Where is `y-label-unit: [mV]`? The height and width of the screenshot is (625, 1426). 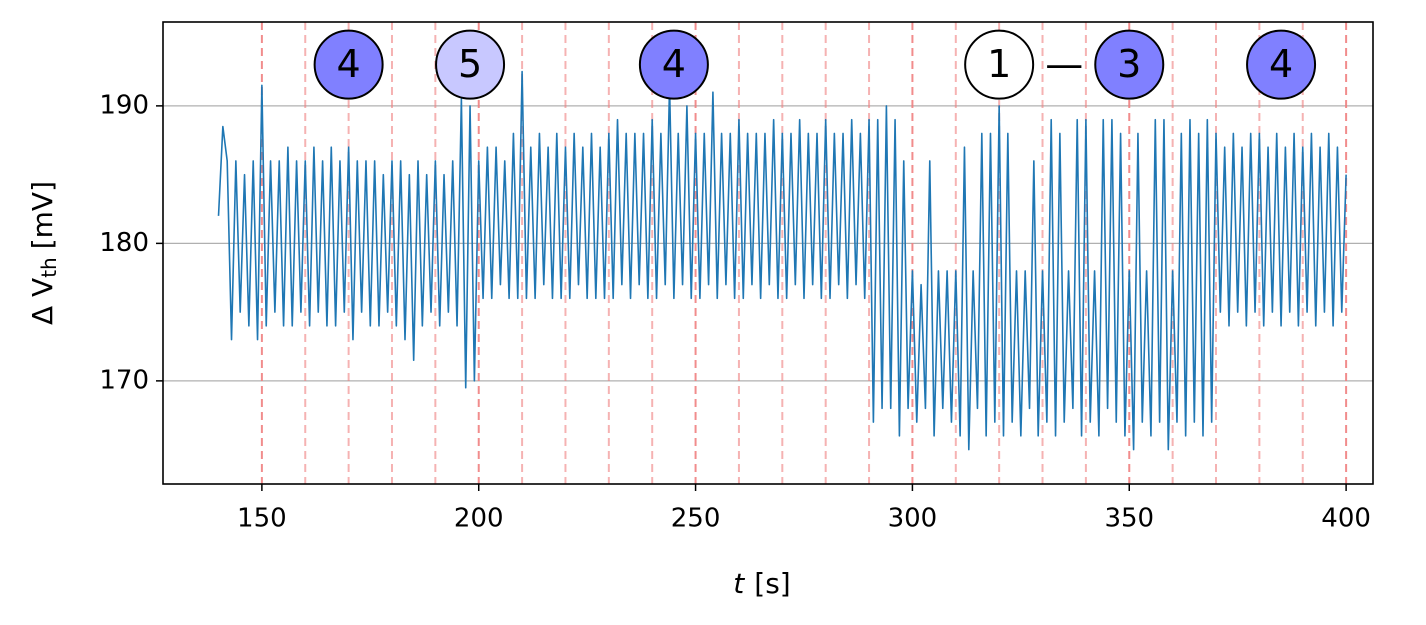 y-label-unit: [mV] is located at coordinates (42, 215).